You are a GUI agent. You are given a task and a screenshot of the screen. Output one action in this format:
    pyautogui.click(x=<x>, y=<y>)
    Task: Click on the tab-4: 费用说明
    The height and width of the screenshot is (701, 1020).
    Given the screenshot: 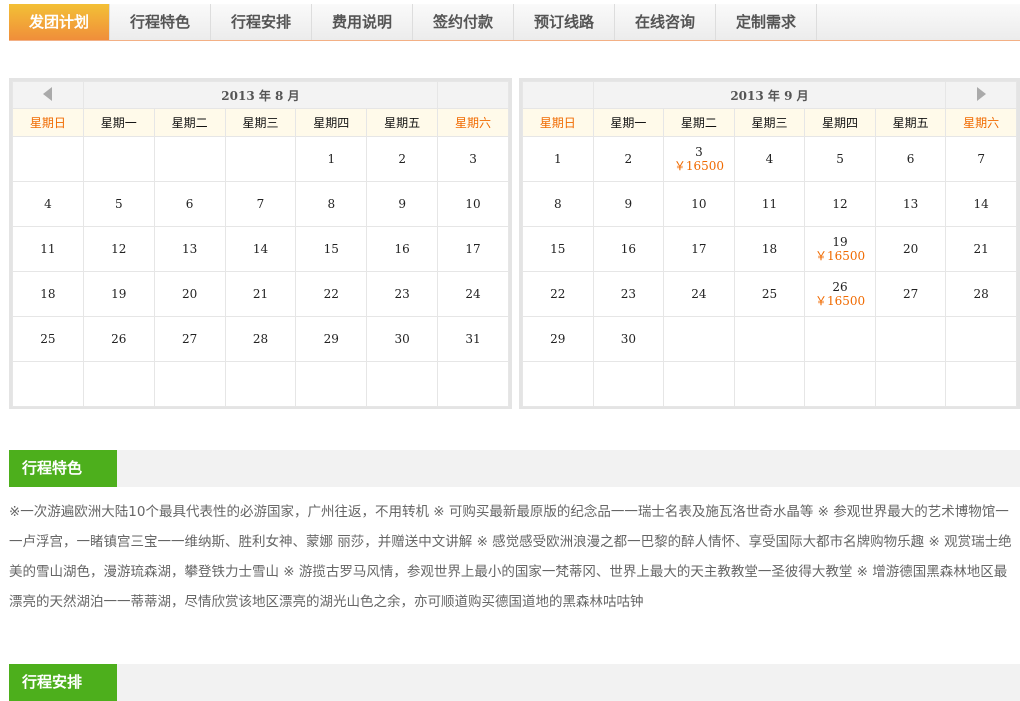 What is the action you would take?
    pyautogui.click(x=362, y=22)
    